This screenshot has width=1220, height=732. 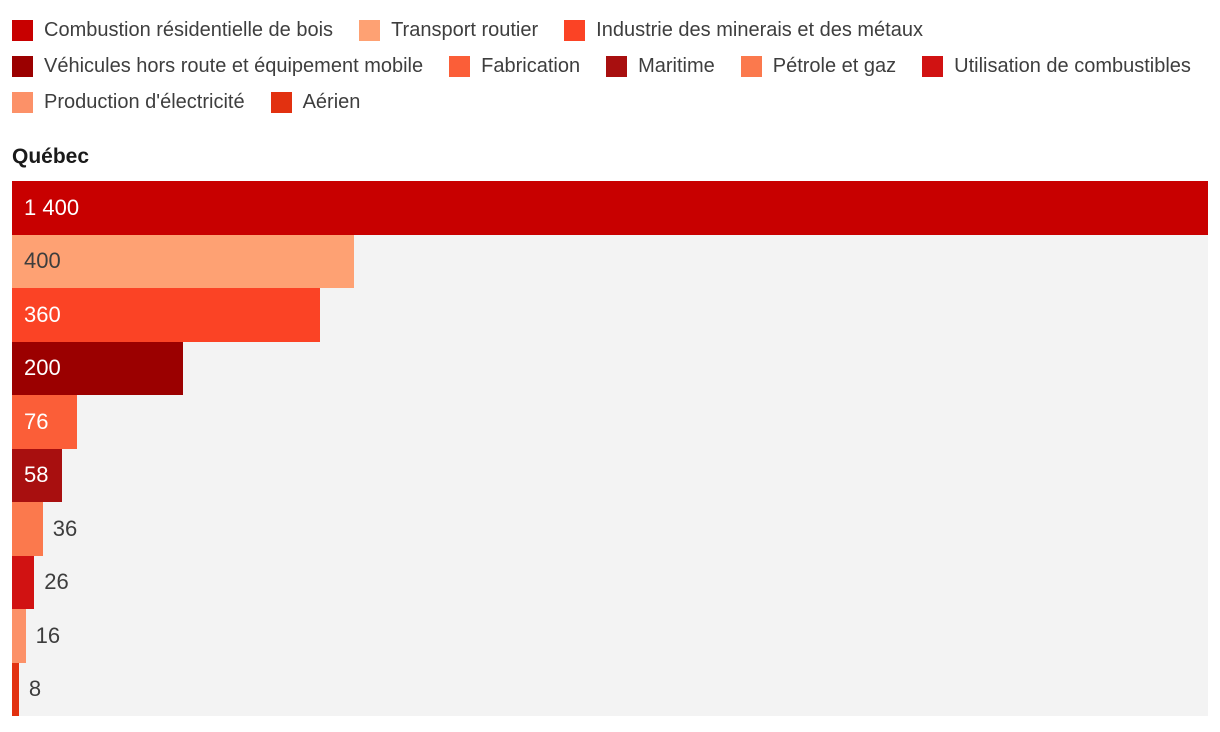 What do you see at coordinates (189, 30) in the screenshot?
I see `legend-label: Combustion résidentielle de bois` at bounding box center [189, 30].